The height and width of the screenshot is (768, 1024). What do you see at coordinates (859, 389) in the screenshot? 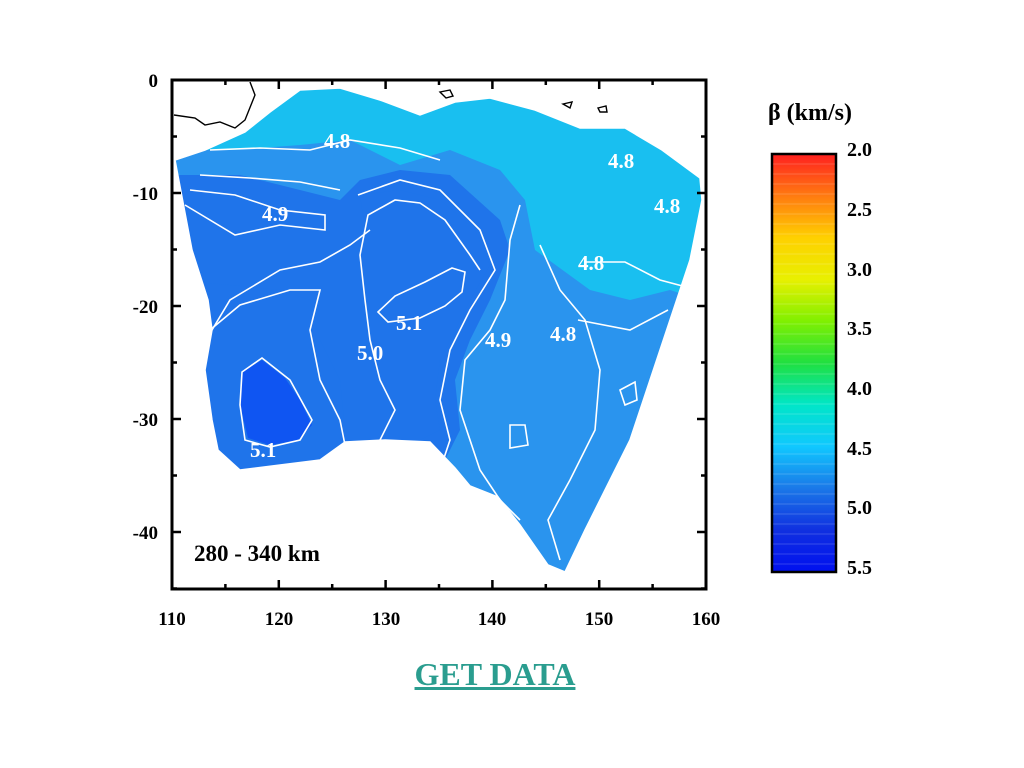
I see `colorbar-tick-label: 4.0` at bounding box center [859, 389].